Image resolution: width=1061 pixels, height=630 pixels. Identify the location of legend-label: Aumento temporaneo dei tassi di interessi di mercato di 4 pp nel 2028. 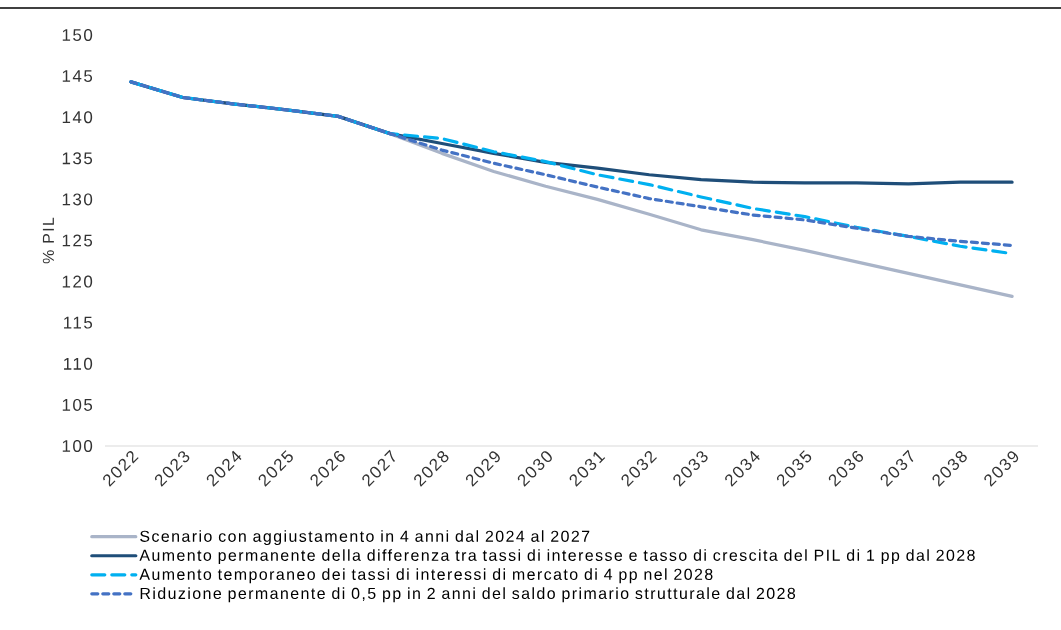
(426, 576).